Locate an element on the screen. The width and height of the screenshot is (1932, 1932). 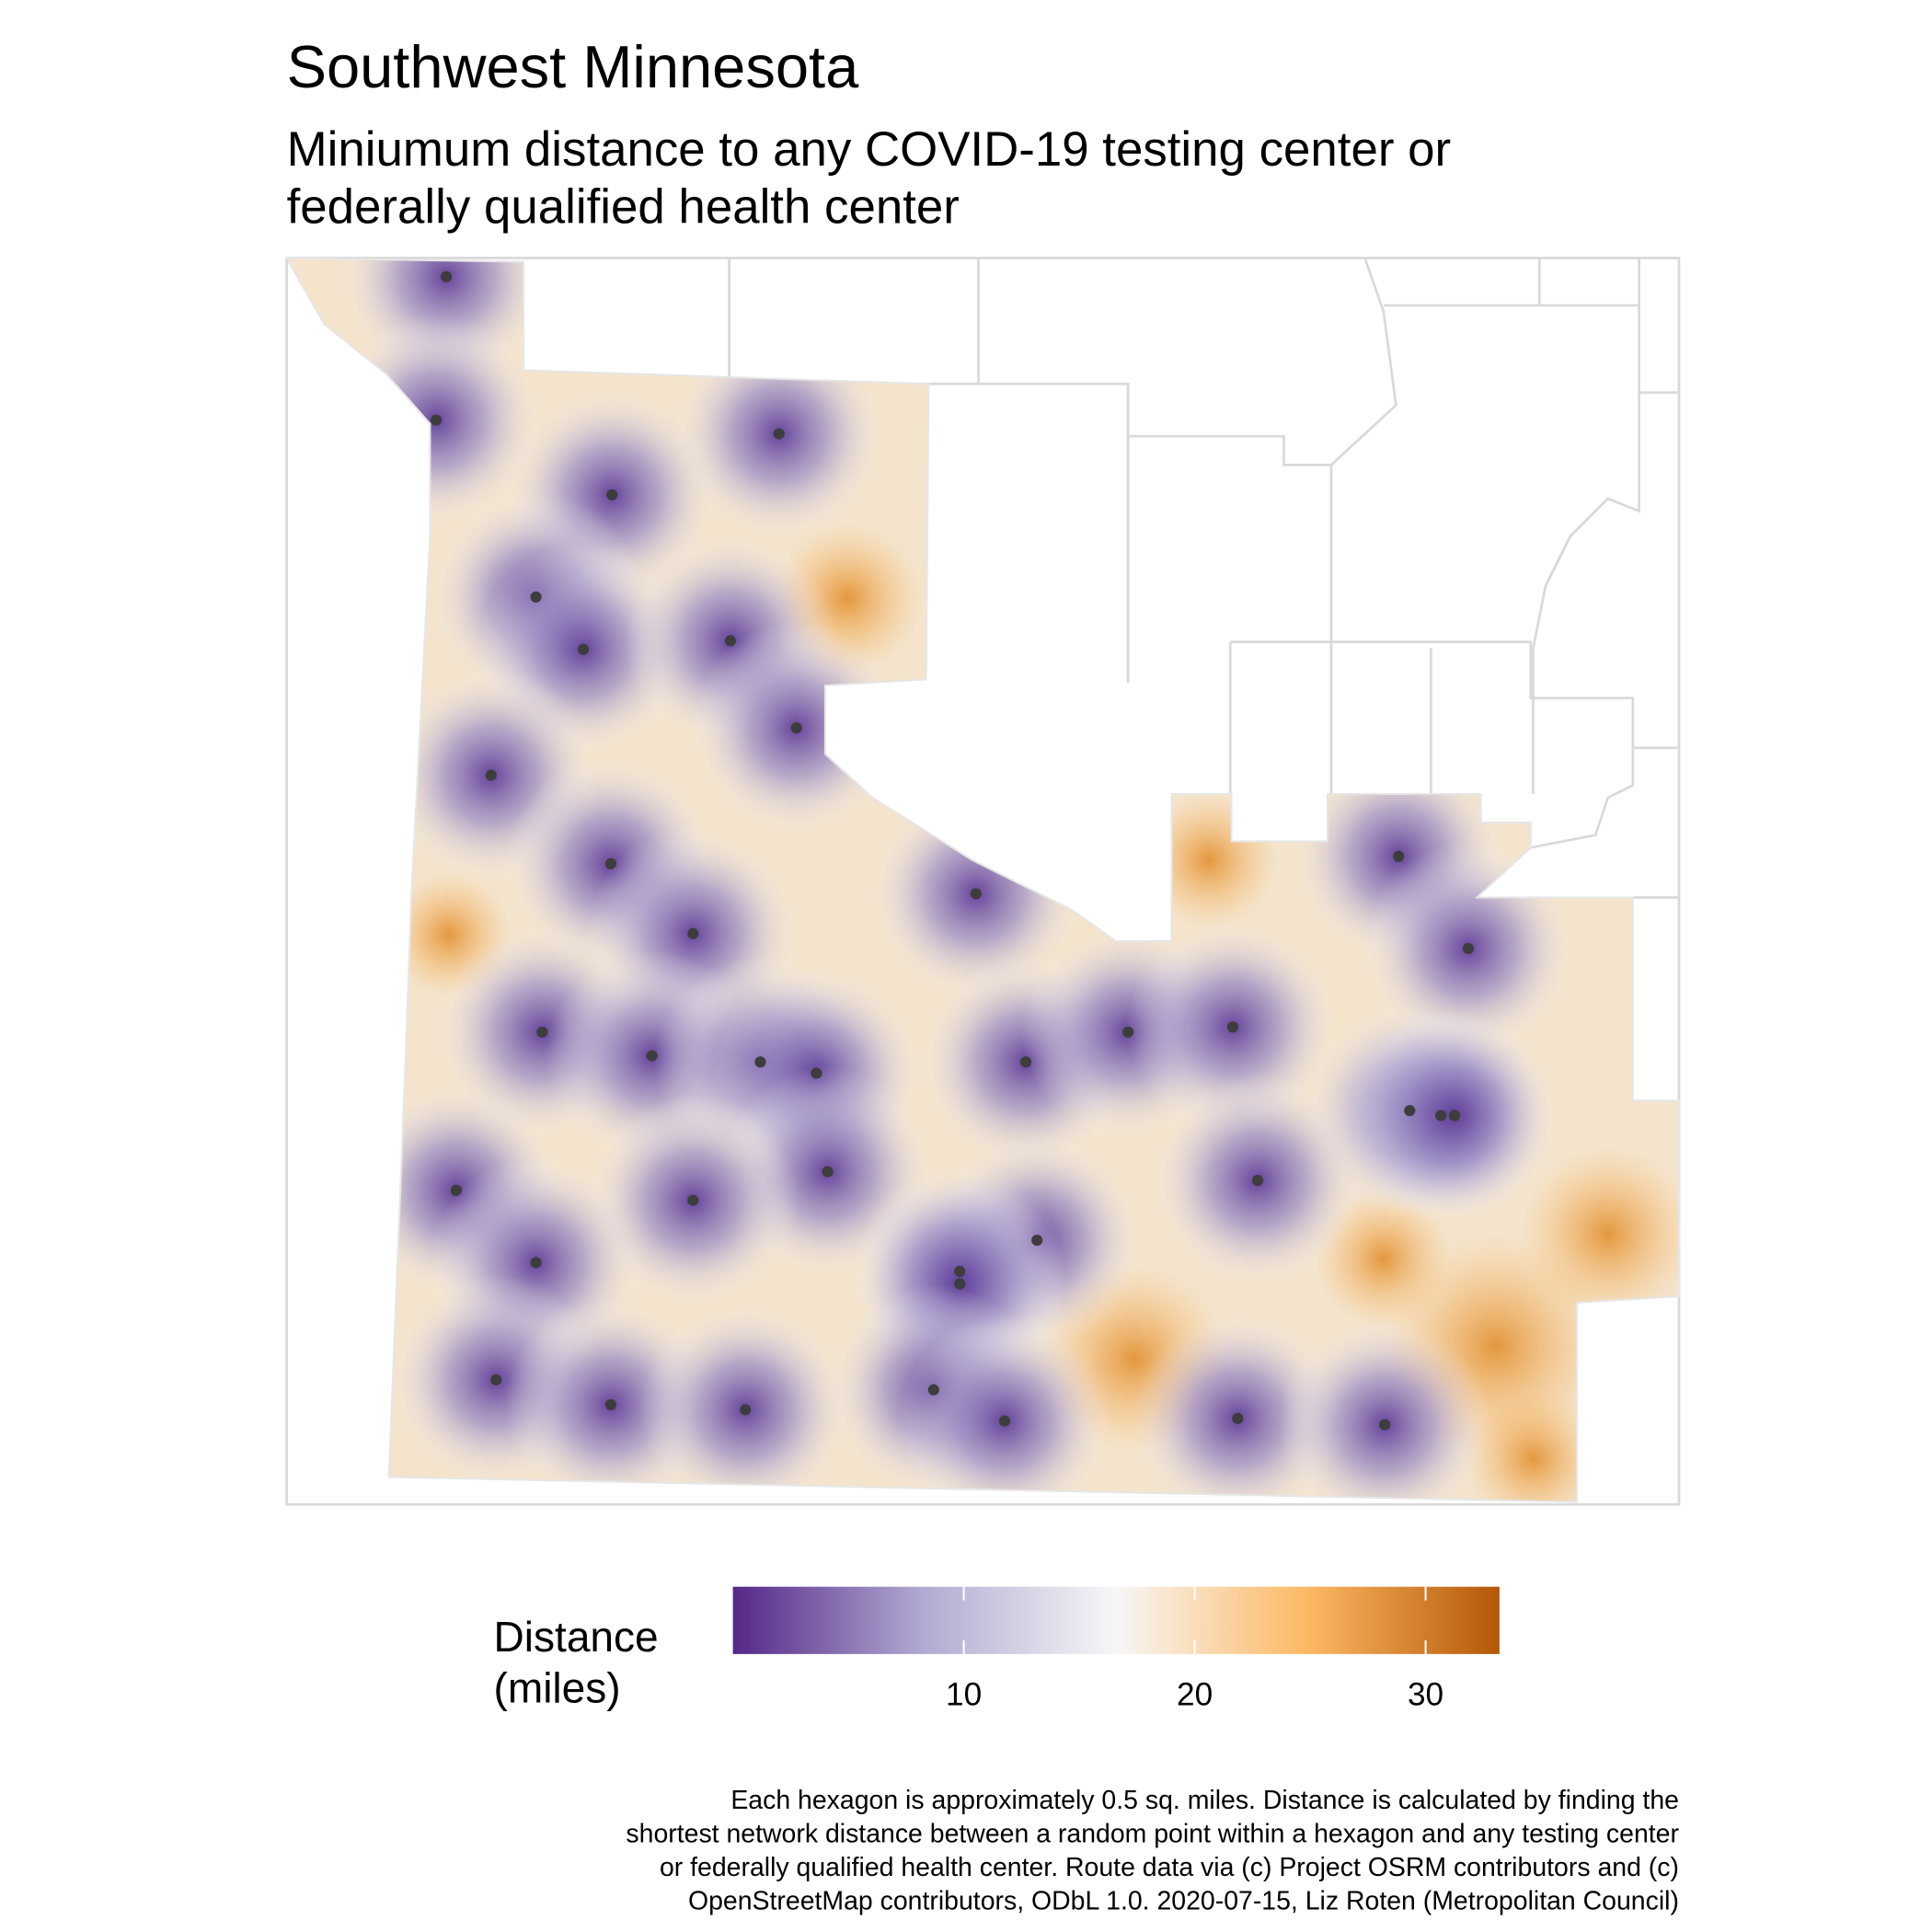
title: Southwest Minnesota is located at coordinates (573, 66).